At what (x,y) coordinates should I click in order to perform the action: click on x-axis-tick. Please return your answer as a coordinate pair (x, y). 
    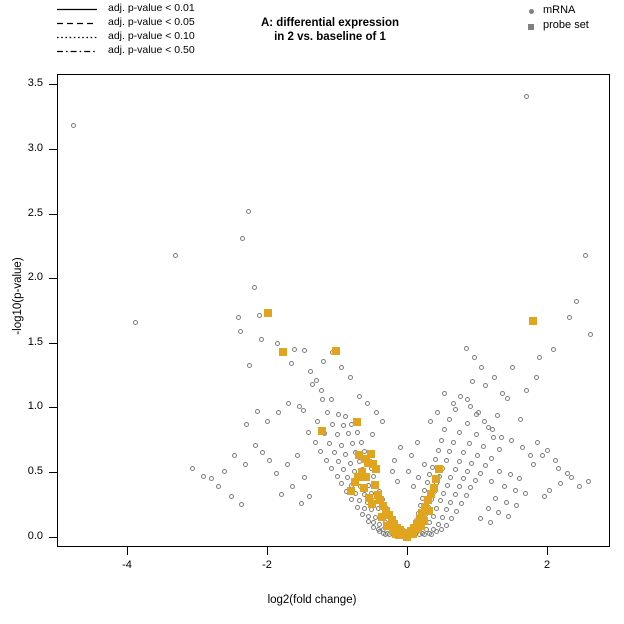
    Looking at the image, I should click on (407, 551).